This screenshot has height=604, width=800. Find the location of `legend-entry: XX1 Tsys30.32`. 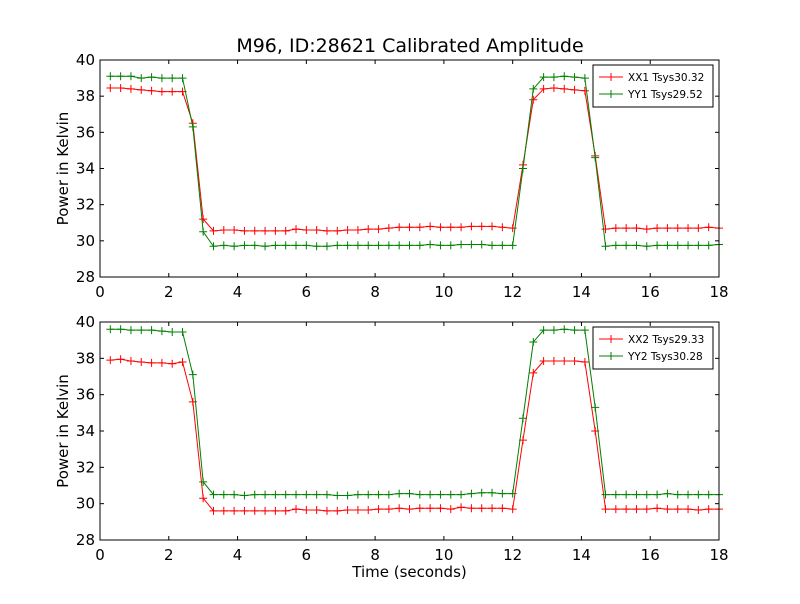

legend-entry: XX1 Tsys30.32 is located at coordinates (651, 78).